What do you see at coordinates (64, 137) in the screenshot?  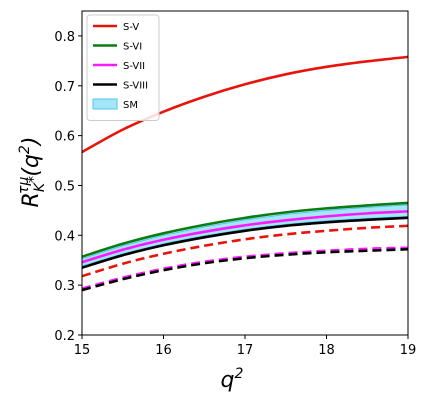 I see `y-tick-label: 0.6` at bounding box center [64, 137].